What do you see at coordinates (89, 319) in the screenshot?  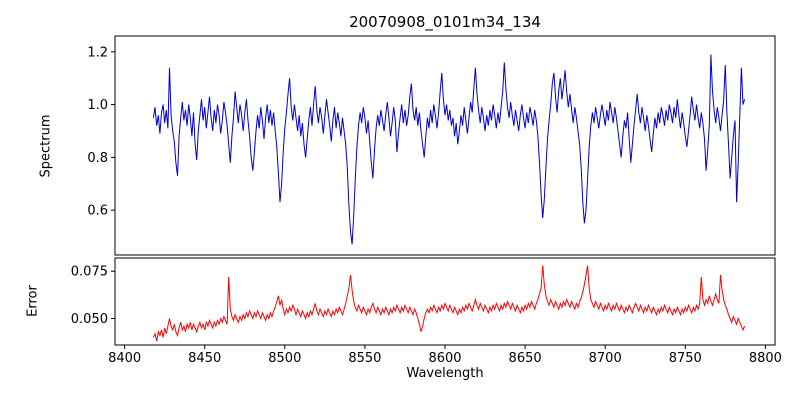 I see `y-tick-label: 0.050` at bounding box center [89, 319].